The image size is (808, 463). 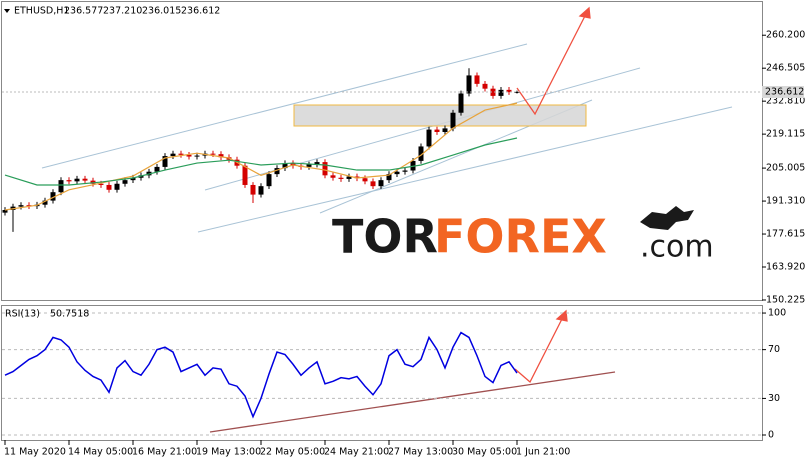 I want to click on y-tick-label: 219.115, so click(x=785, y=134).